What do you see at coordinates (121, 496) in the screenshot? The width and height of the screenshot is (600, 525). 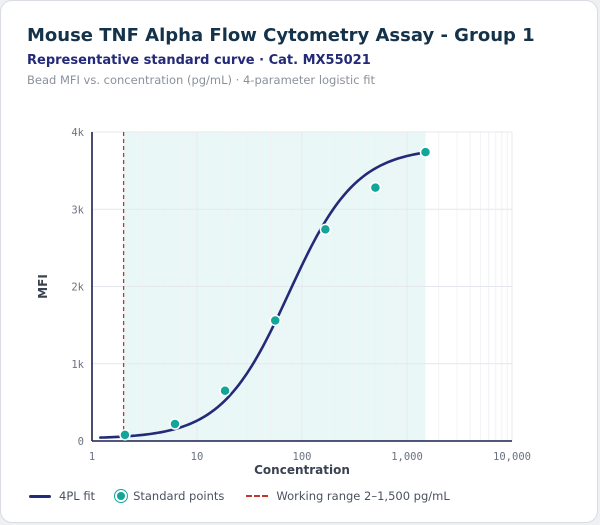 I see `legend-points-swatch` at bounding box center [121, 496].